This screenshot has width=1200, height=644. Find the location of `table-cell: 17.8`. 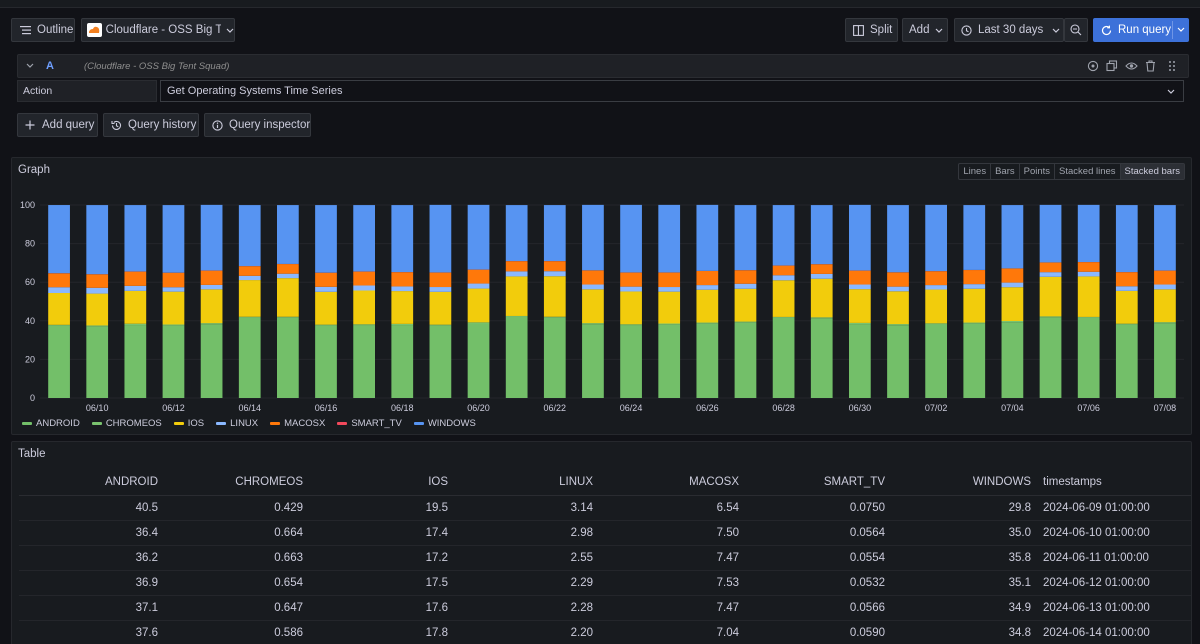

table-cell: 17.8 is located at coordinates (381, 632).